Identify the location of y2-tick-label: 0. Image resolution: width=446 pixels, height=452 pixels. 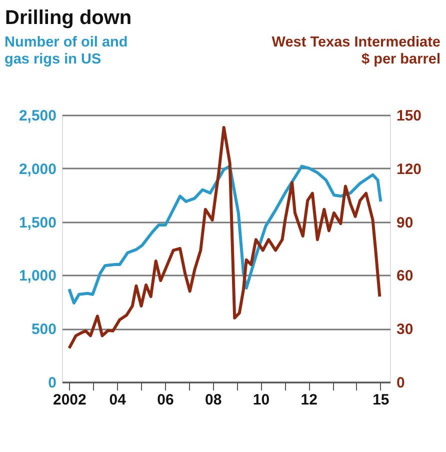
(400, 383).